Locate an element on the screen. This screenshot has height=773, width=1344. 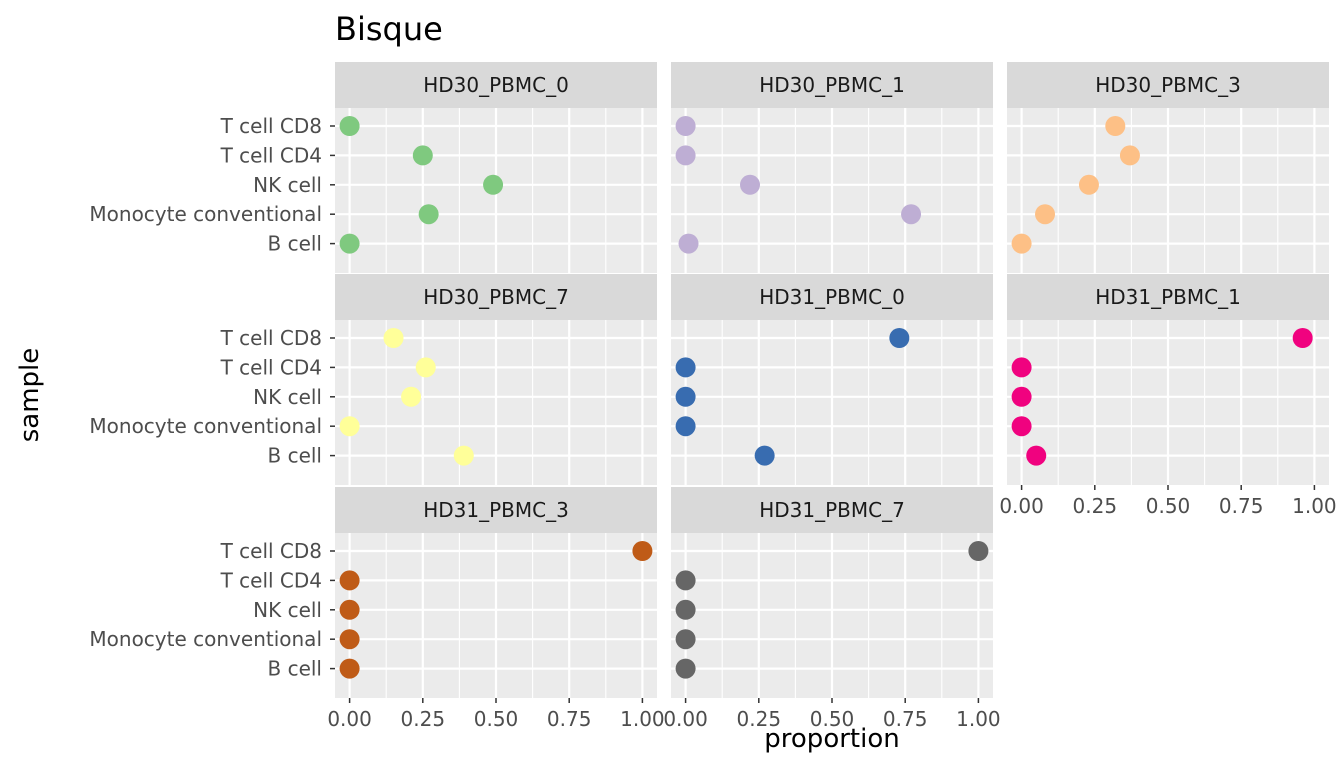
facet-strip-label: HD30_PBMC_3 is located at coordinates (1168, 85).